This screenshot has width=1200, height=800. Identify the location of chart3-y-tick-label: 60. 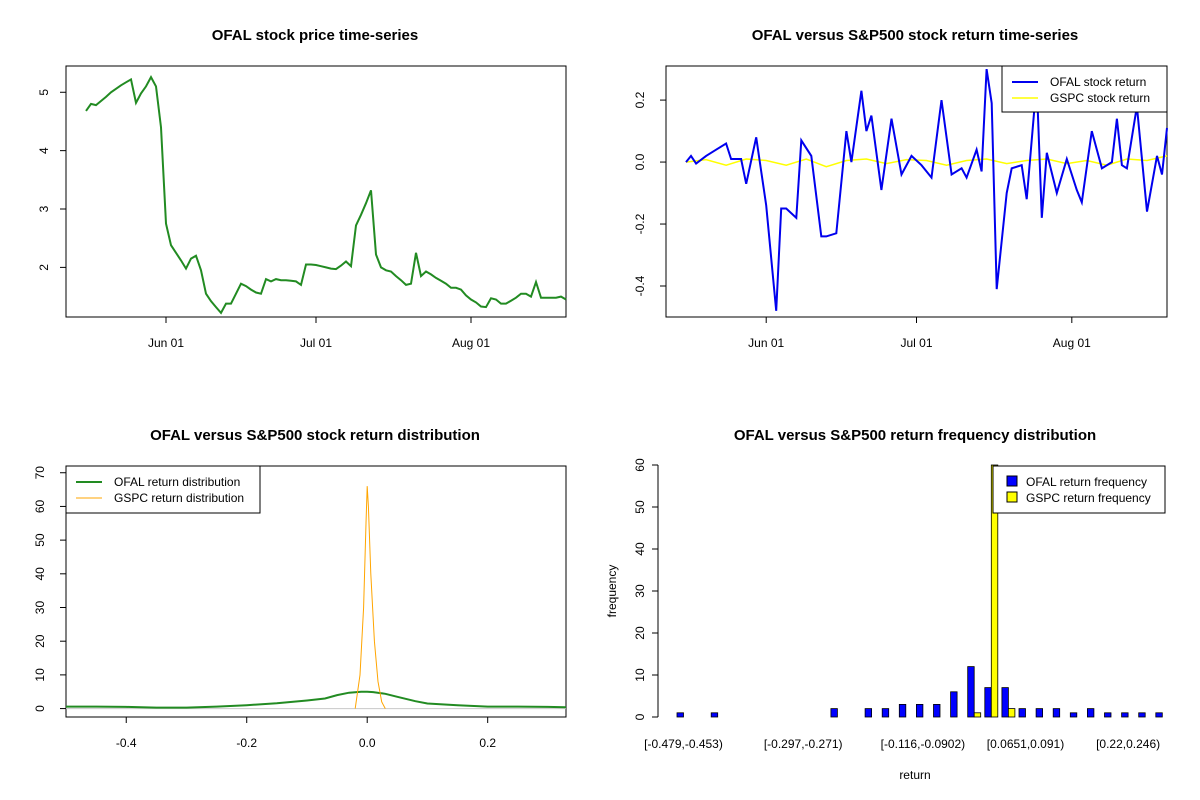
(40, 506).